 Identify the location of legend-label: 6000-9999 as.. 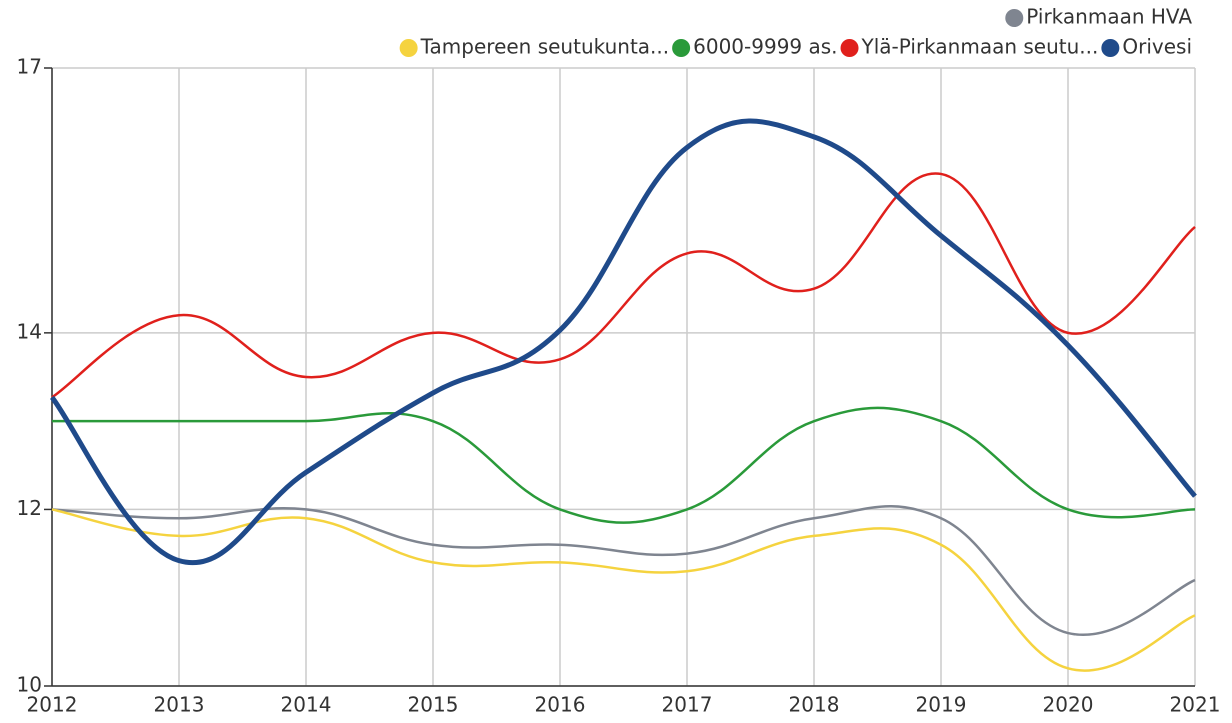
(765, 47).